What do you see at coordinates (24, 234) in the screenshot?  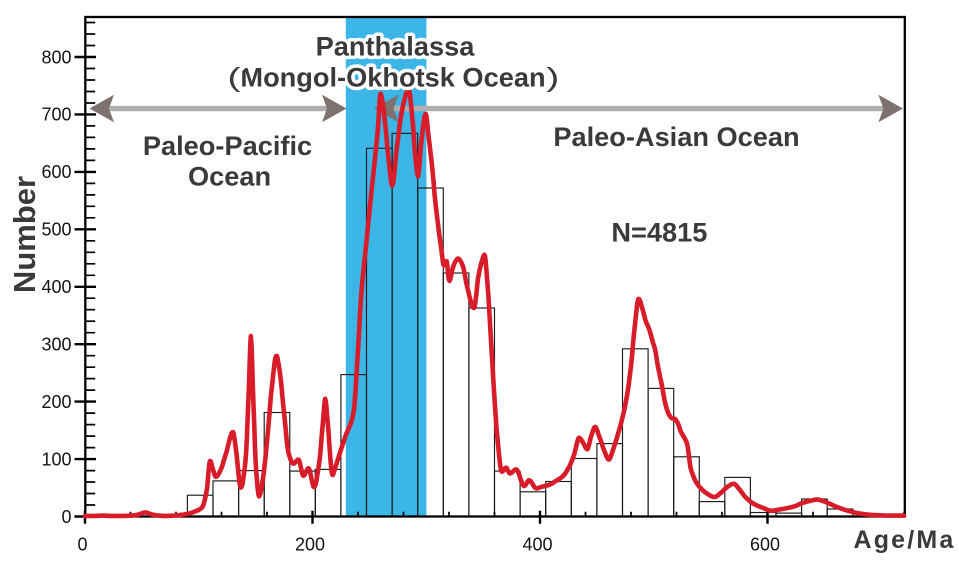 I see `svg-text: Number` at bounding box center [24, 234].